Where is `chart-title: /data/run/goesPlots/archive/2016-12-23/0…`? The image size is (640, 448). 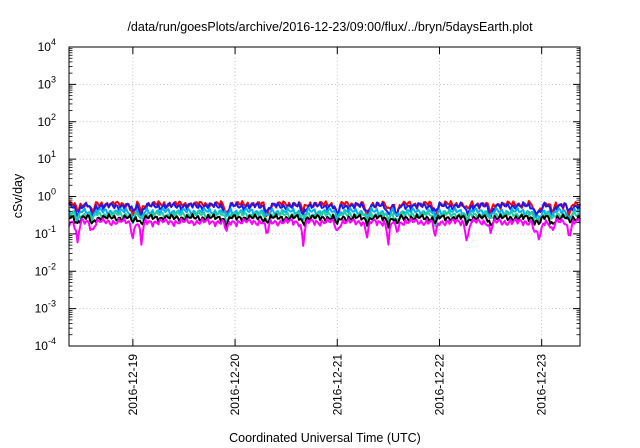
chart-title: /data/run/goesPlots/archive/2016-12-23/0… is located at coordinates (330, 27).